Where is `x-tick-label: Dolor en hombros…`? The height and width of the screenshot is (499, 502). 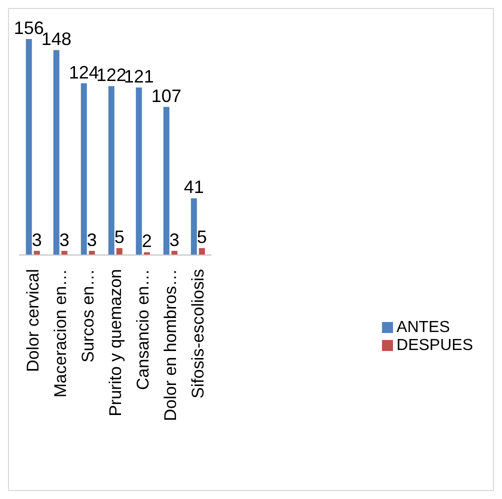 x-tick-label: Dolor en hombros… is located at coordinates (170, 345).